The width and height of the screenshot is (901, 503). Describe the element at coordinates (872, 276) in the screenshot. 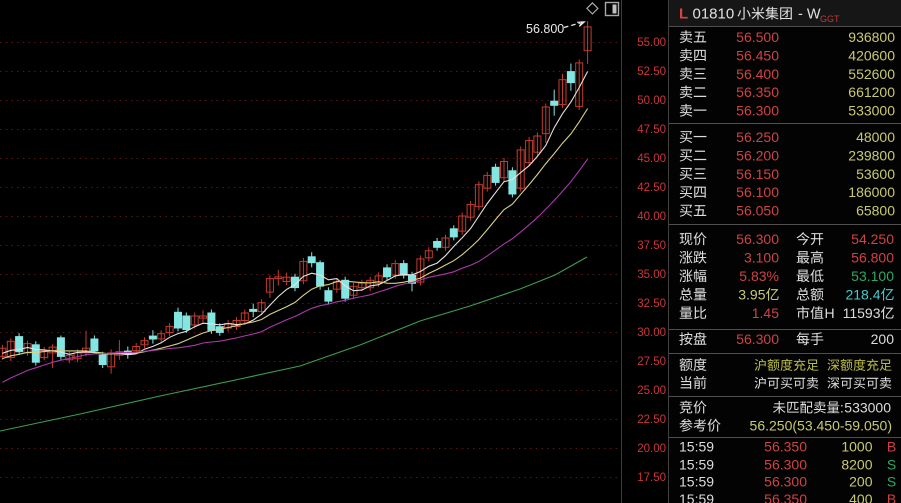

I see `svg-text: 53.100` at that location.